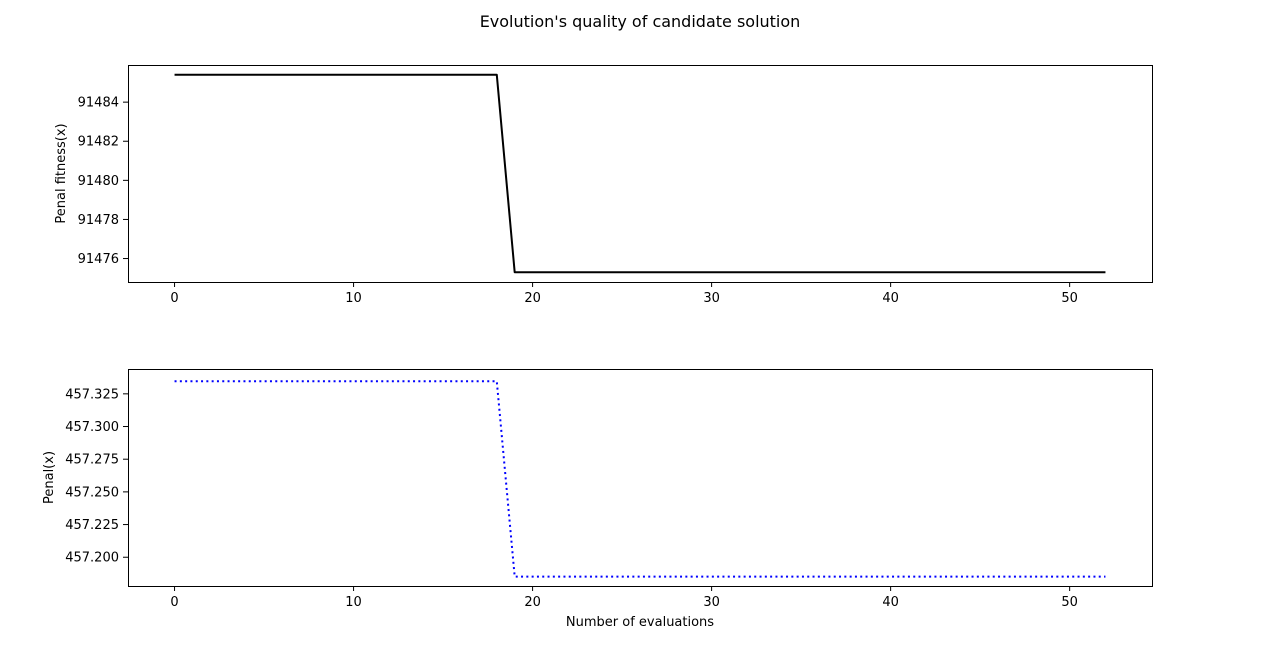 The width and height of the screenshot is (1280, 651). I want to click on y-tick-label: 91484, so click(98, 103).